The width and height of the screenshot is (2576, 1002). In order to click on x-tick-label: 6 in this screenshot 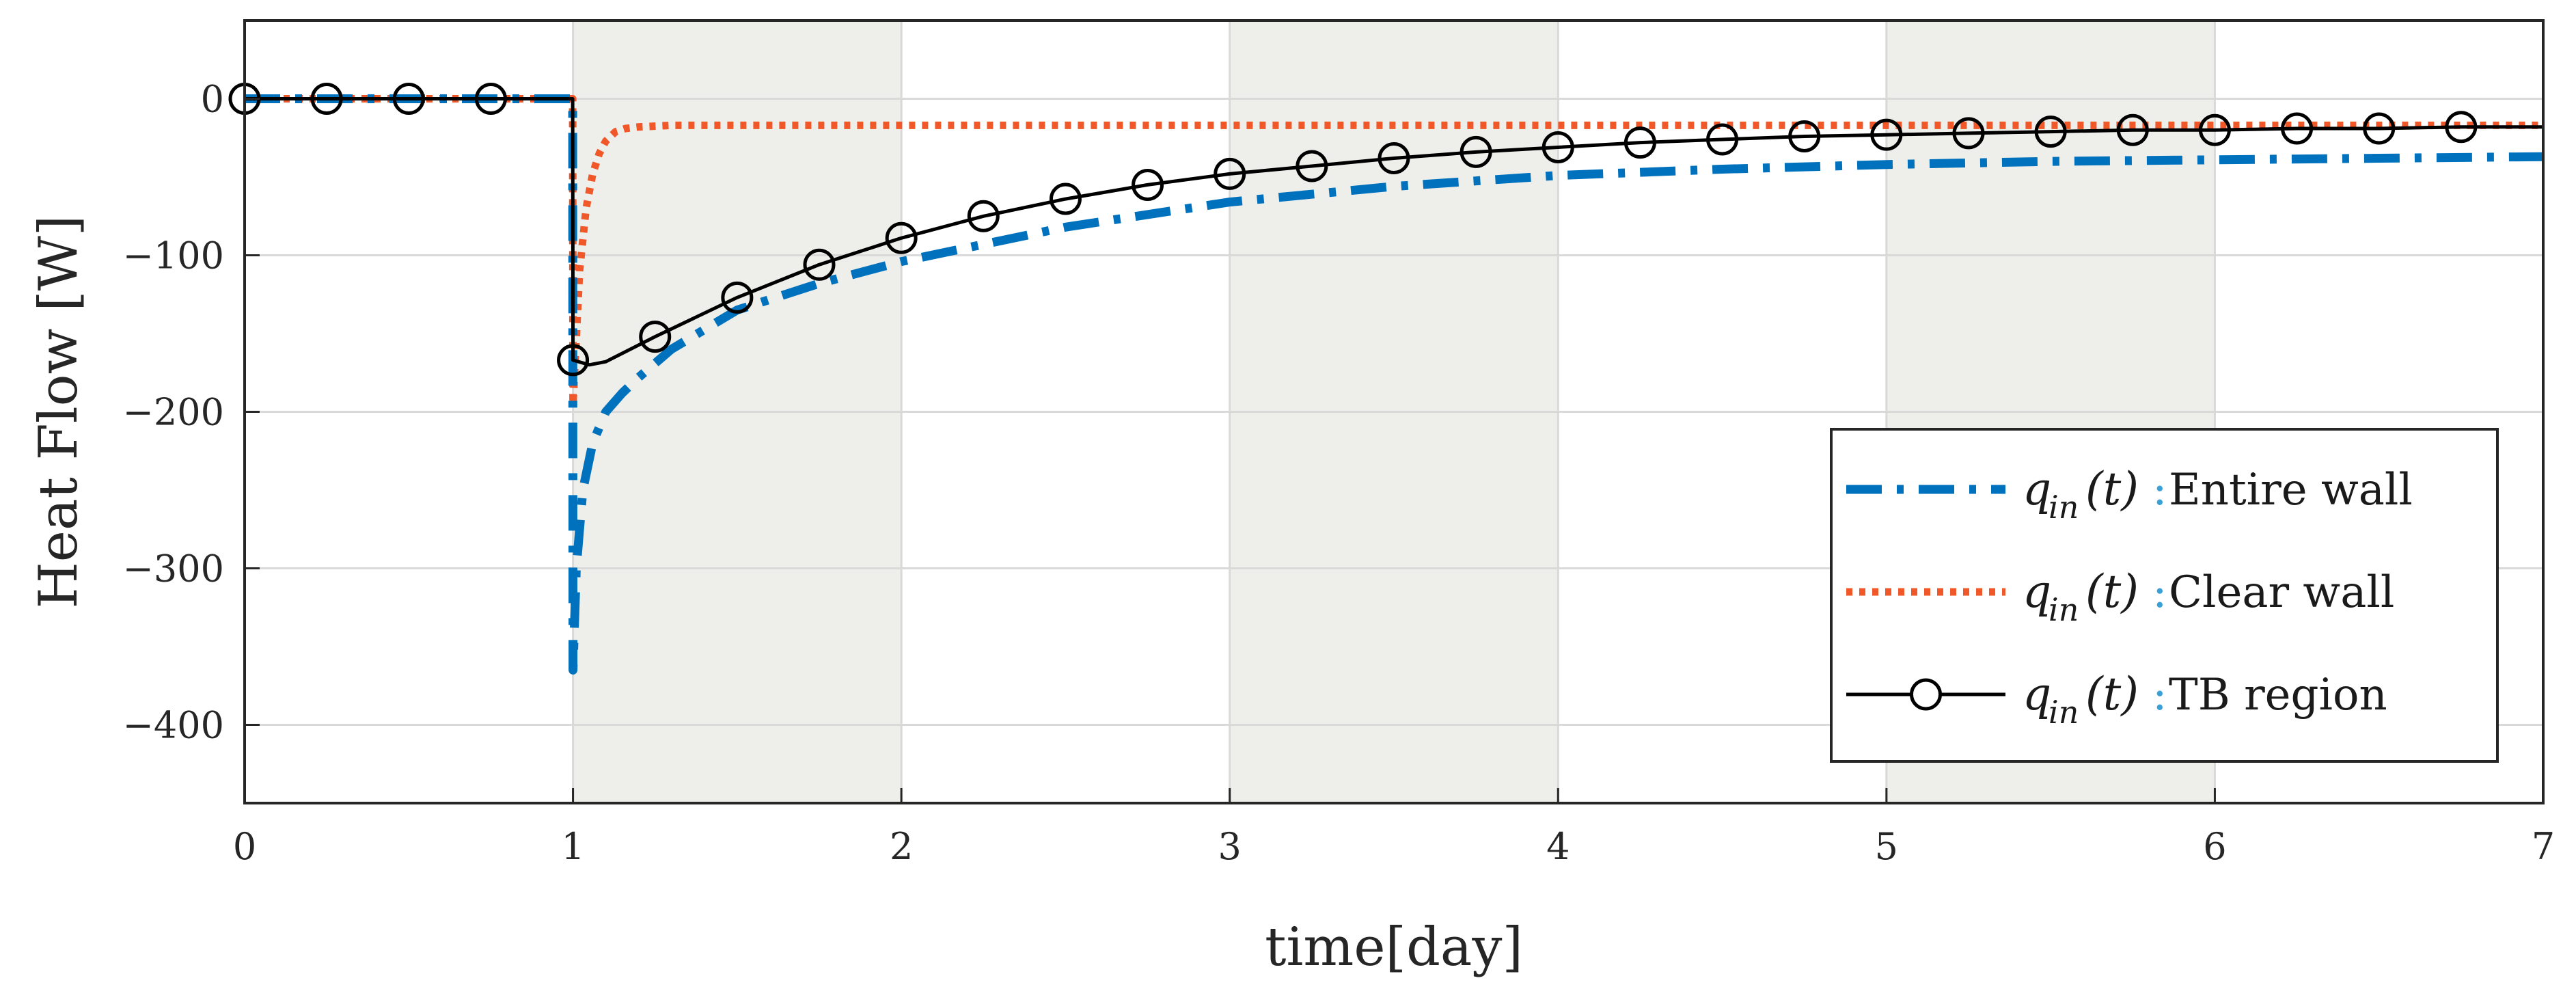, I will do `click(2214, 847)`.